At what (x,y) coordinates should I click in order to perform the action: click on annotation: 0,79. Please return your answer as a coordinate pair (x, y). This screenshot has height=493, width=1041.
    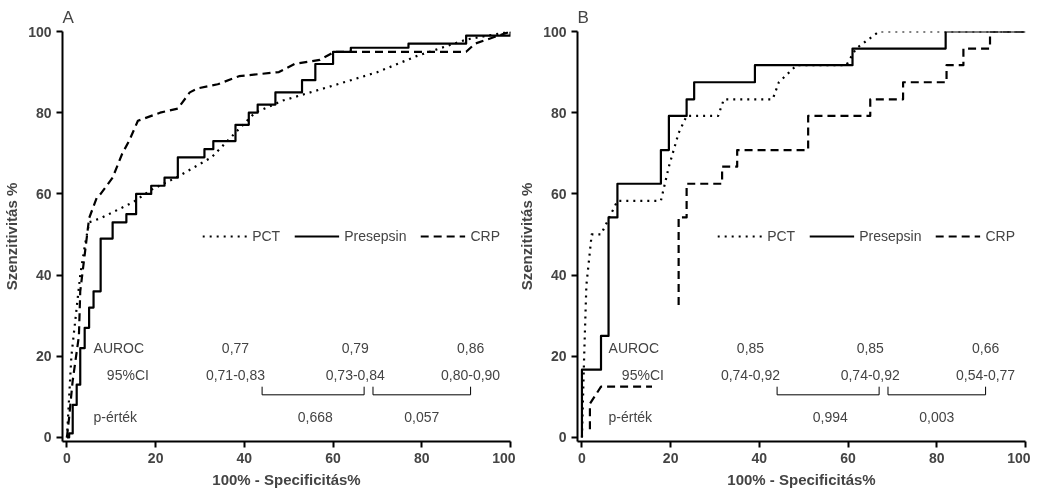
    Looking at the image, I should click on (355, 348).